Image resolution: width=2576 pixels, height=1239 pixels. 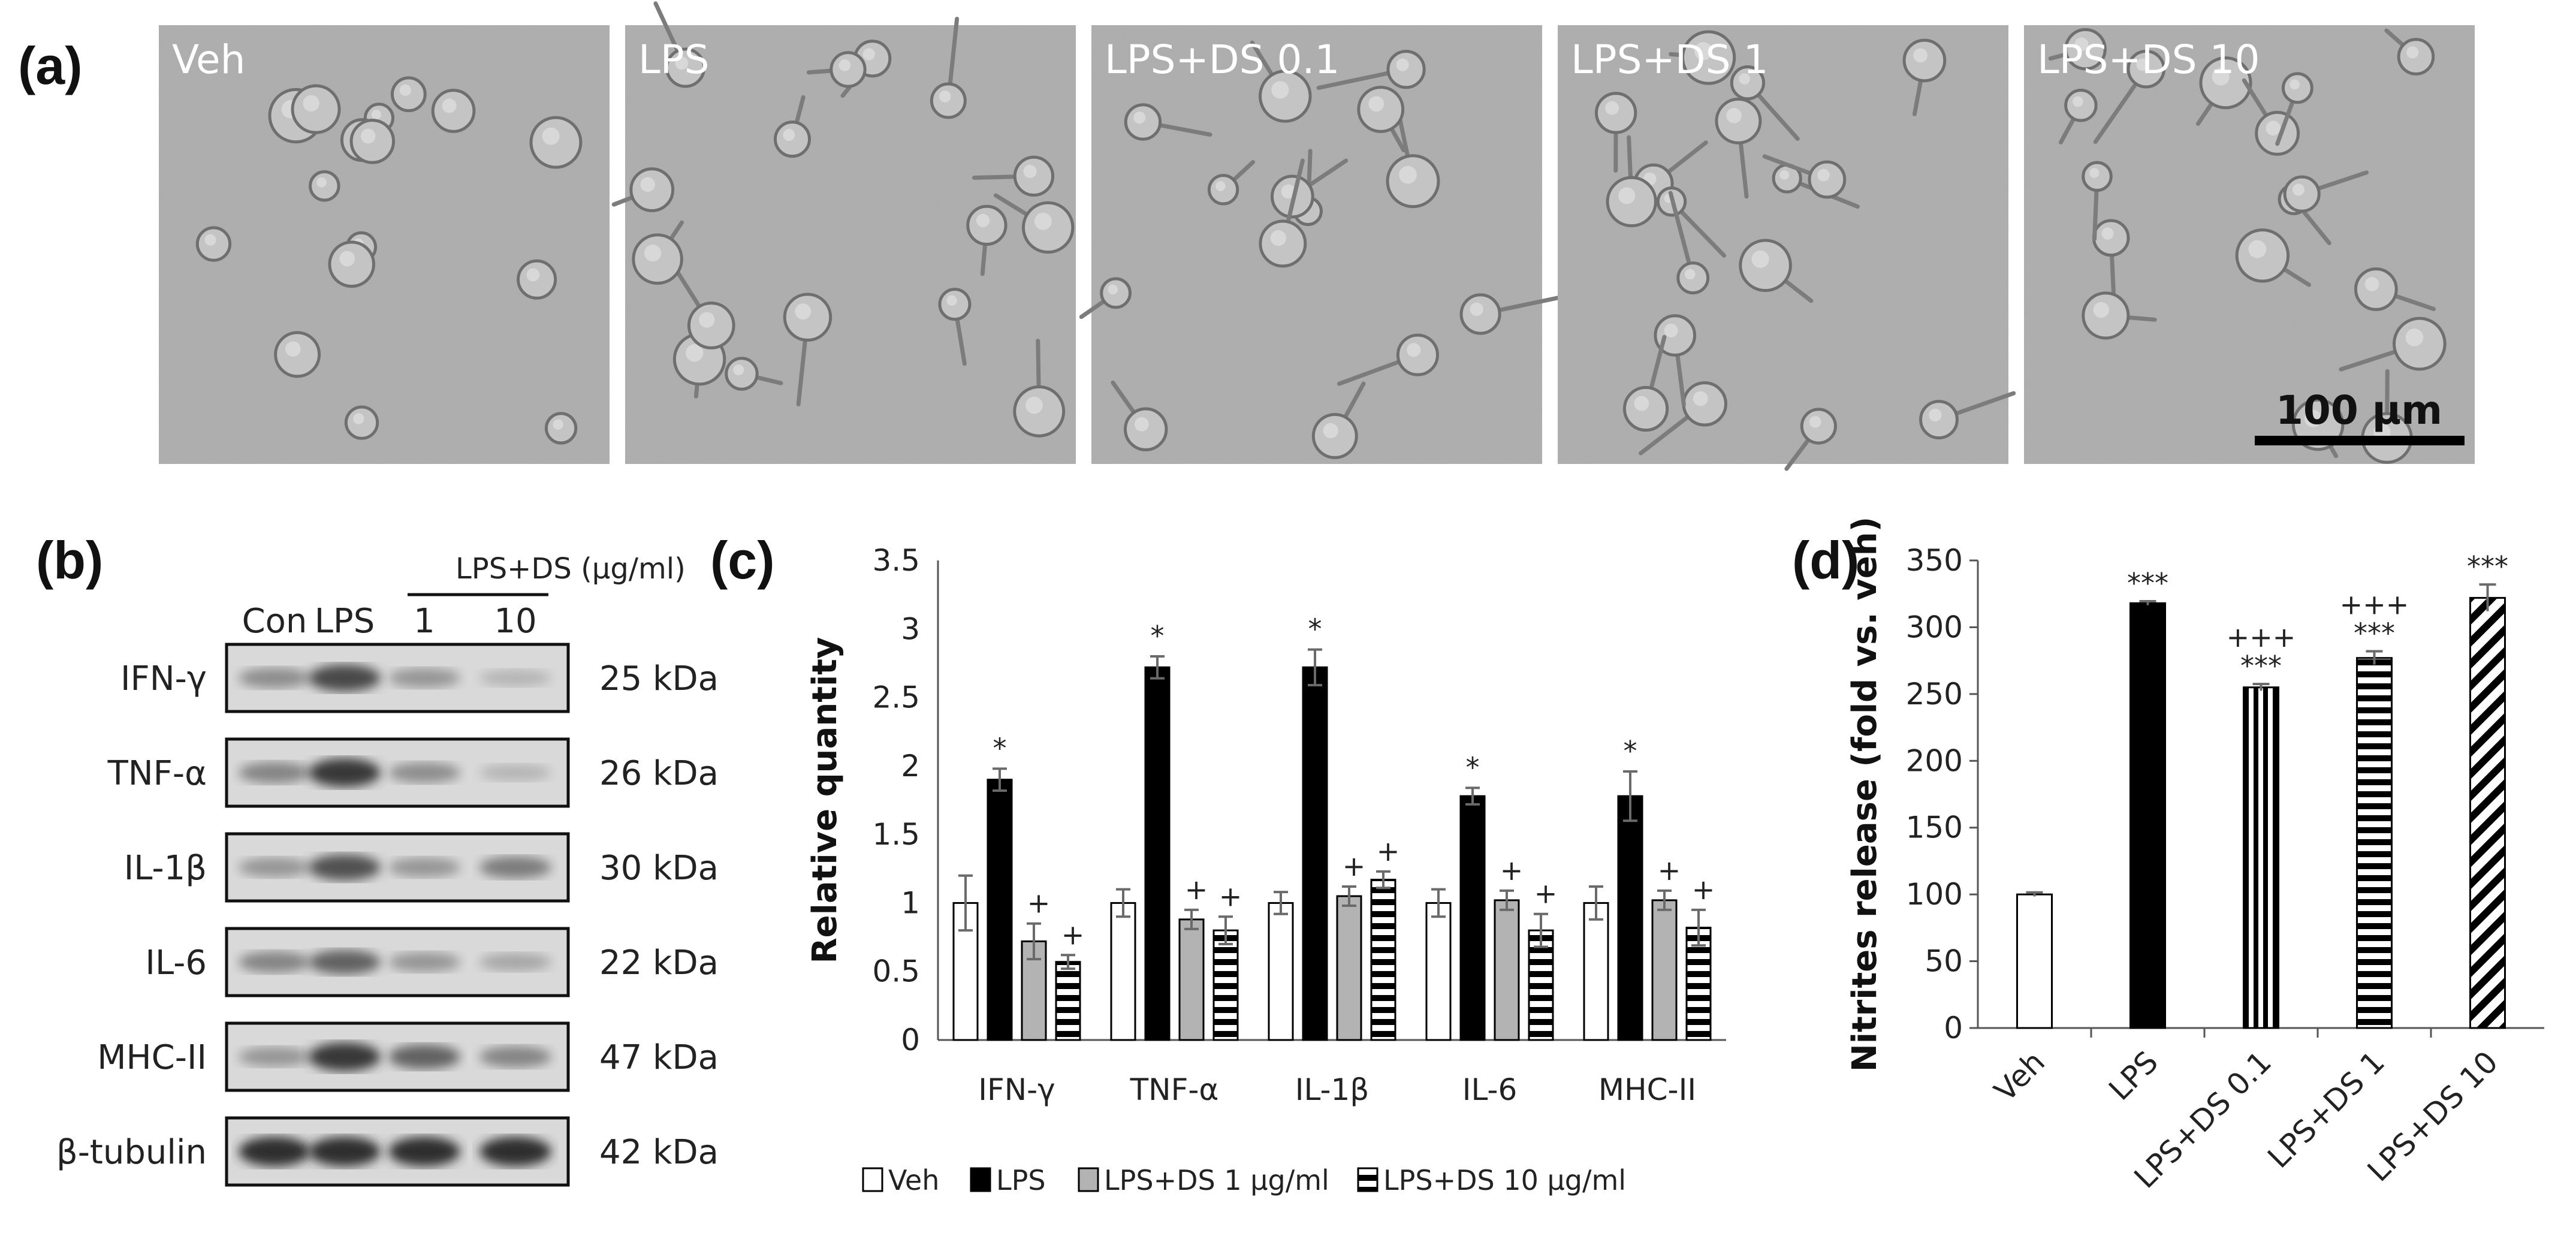 I want to click on wb-protein-label: β-tubulin, so click(x=131, y=1152).